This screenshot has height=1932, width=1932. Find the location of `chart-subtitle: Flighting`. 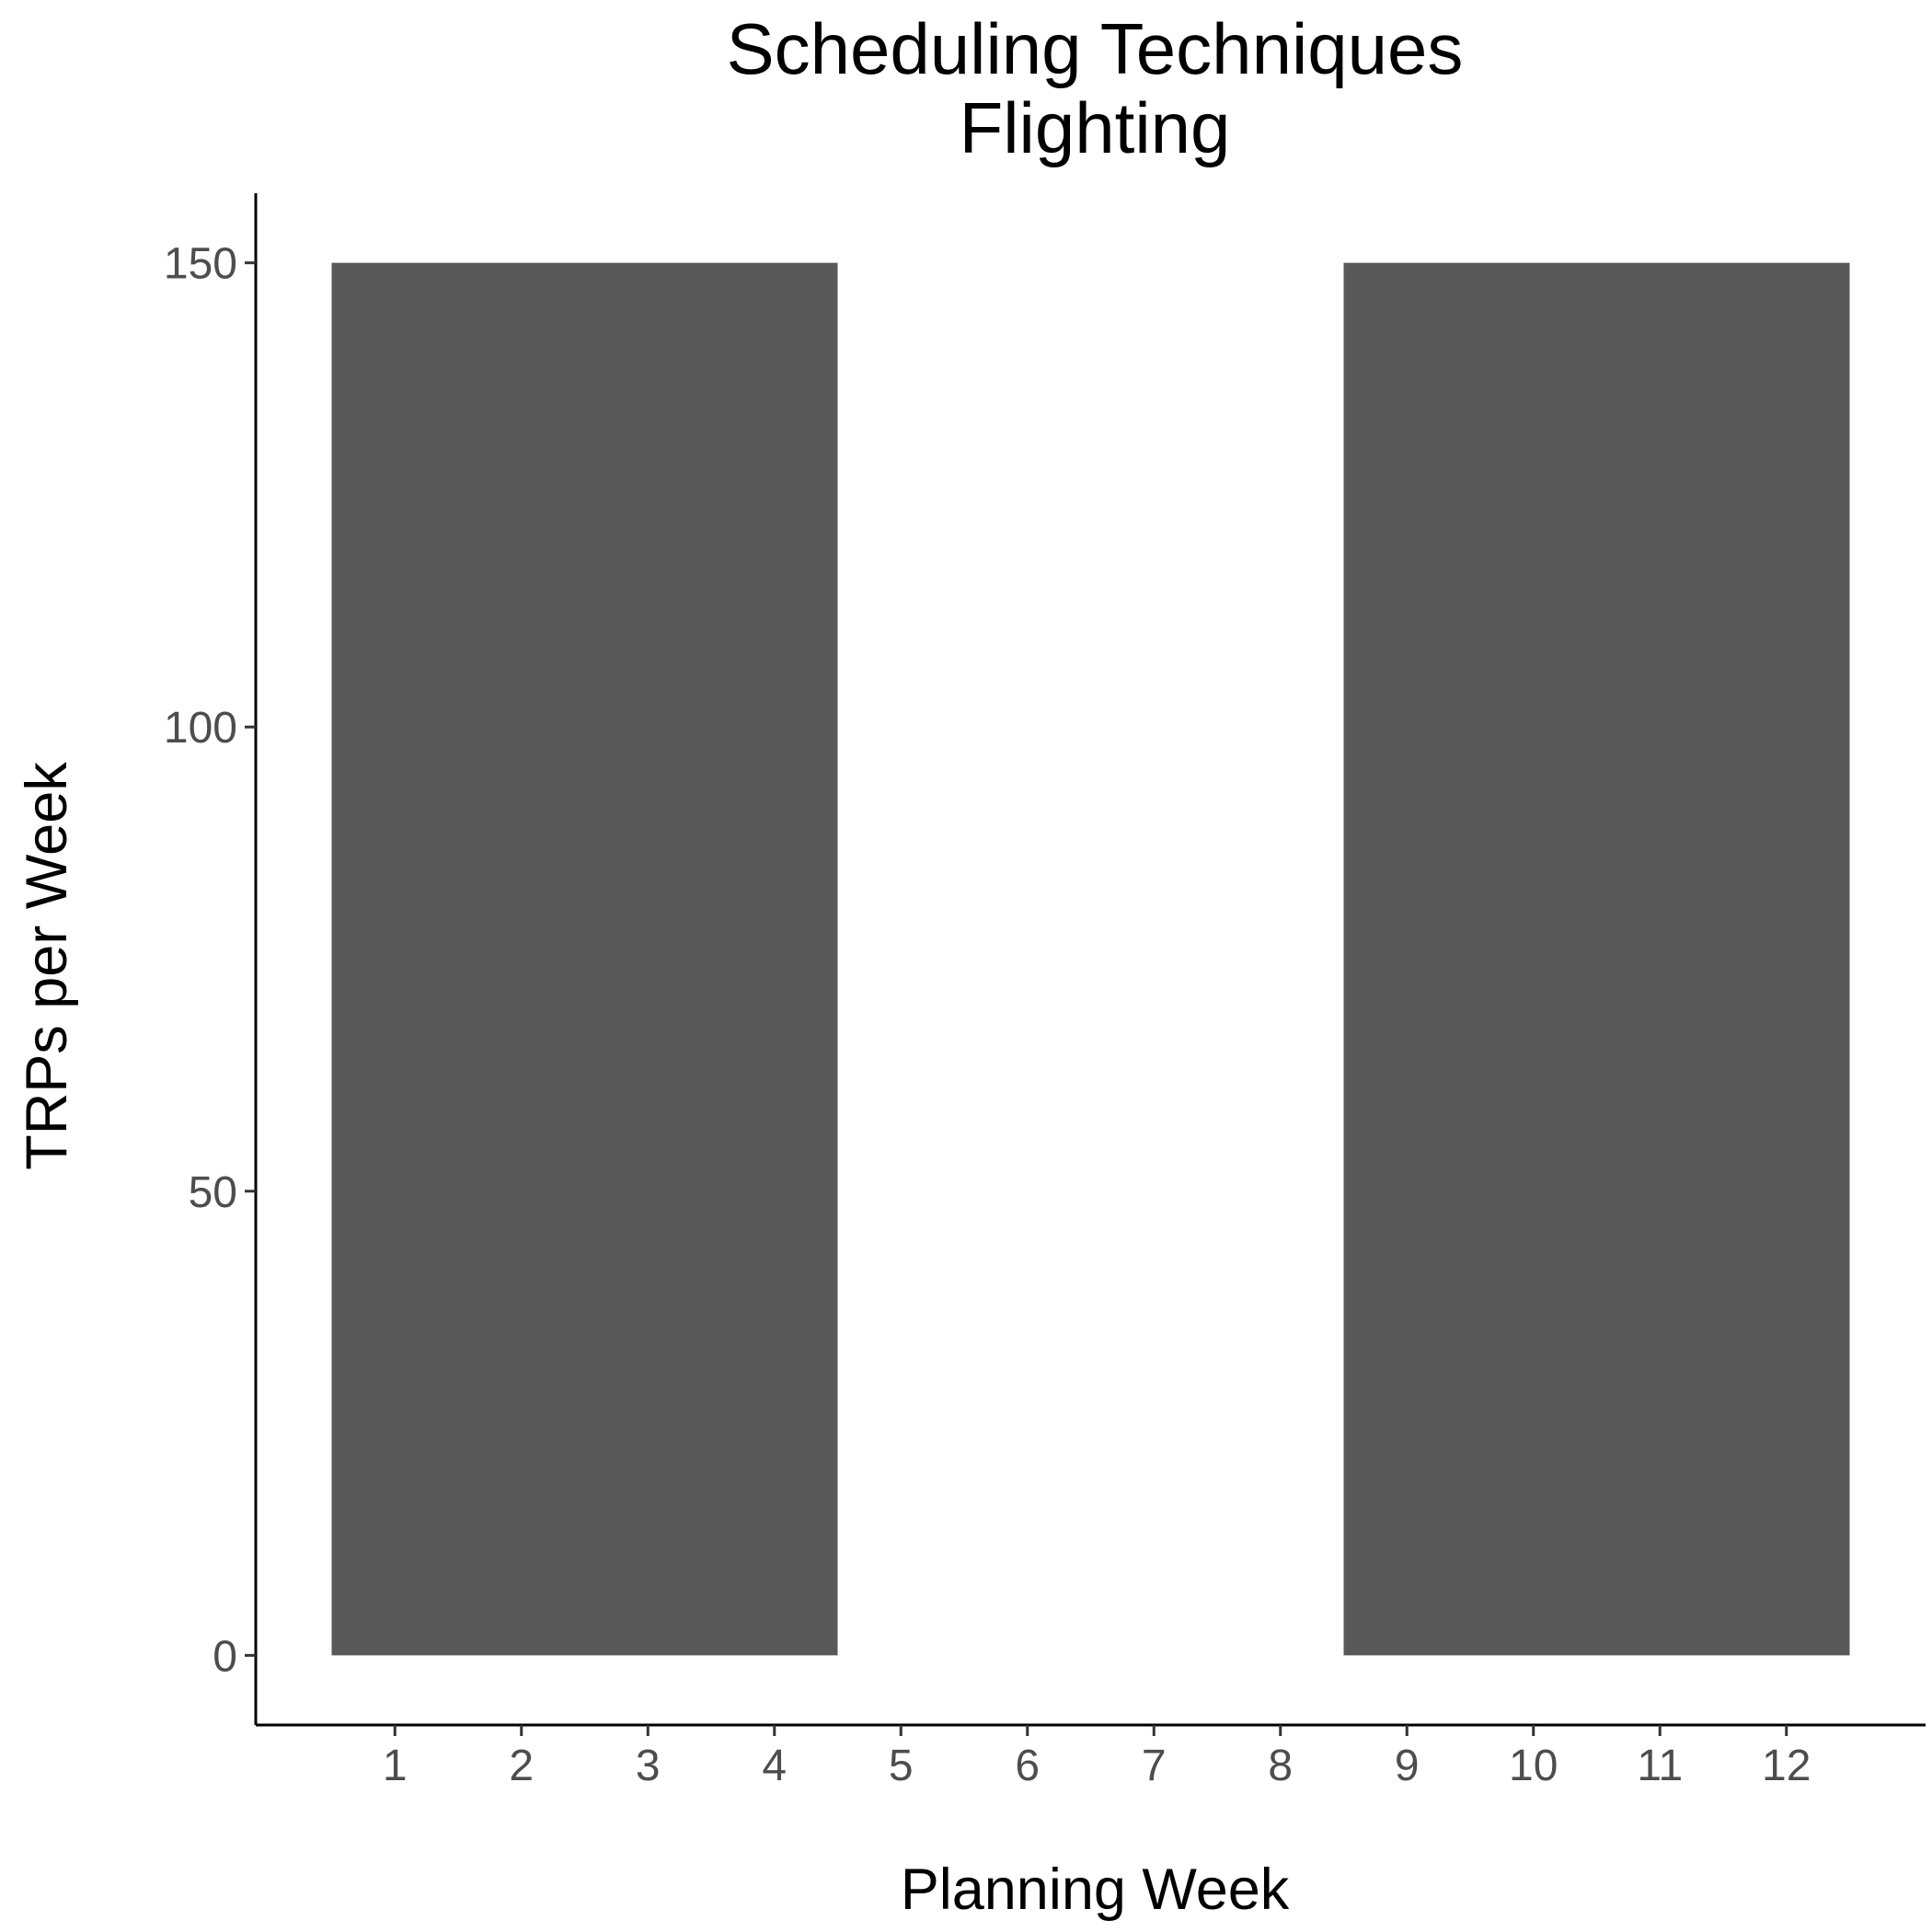

chart-subtitle: Flighting is located at coordinates (1095, 127).